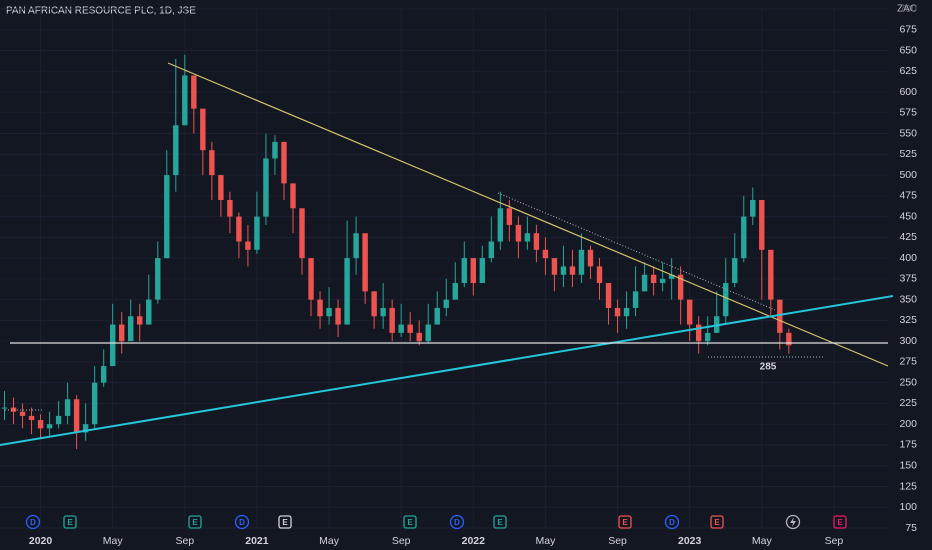  What do you see at coordinates (908, 154) in the screenshot?
I see `y-tick-label: 525` at bounding box center [908, 154].